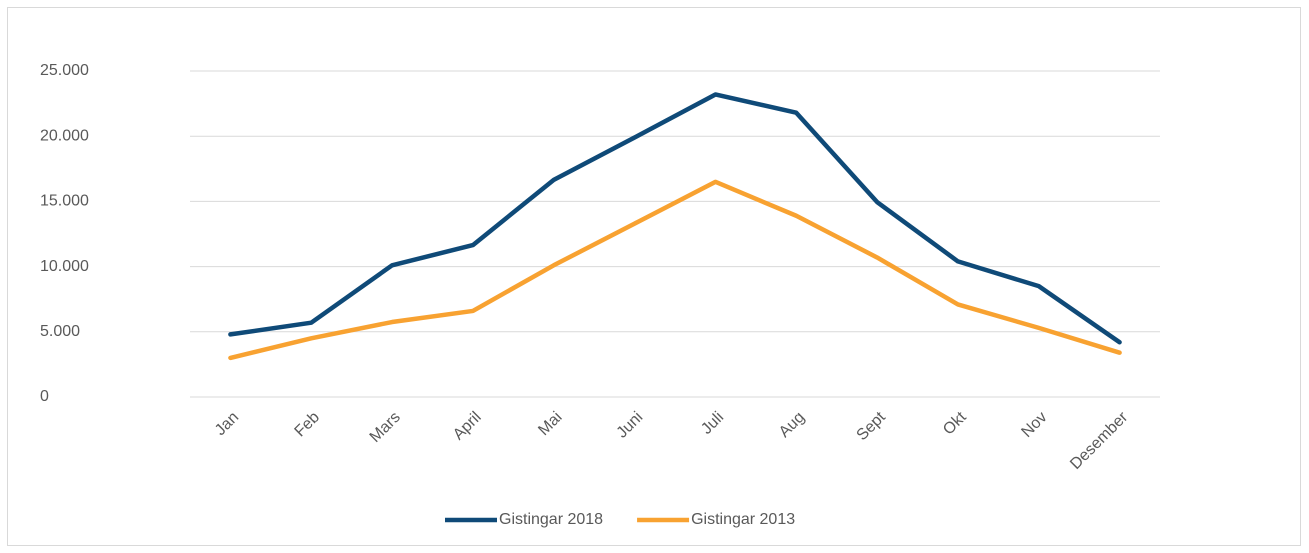  Describe the element at coordinates (551, 519) in the screenshot. I see `legend-label: Gistingar 2018` at that location.